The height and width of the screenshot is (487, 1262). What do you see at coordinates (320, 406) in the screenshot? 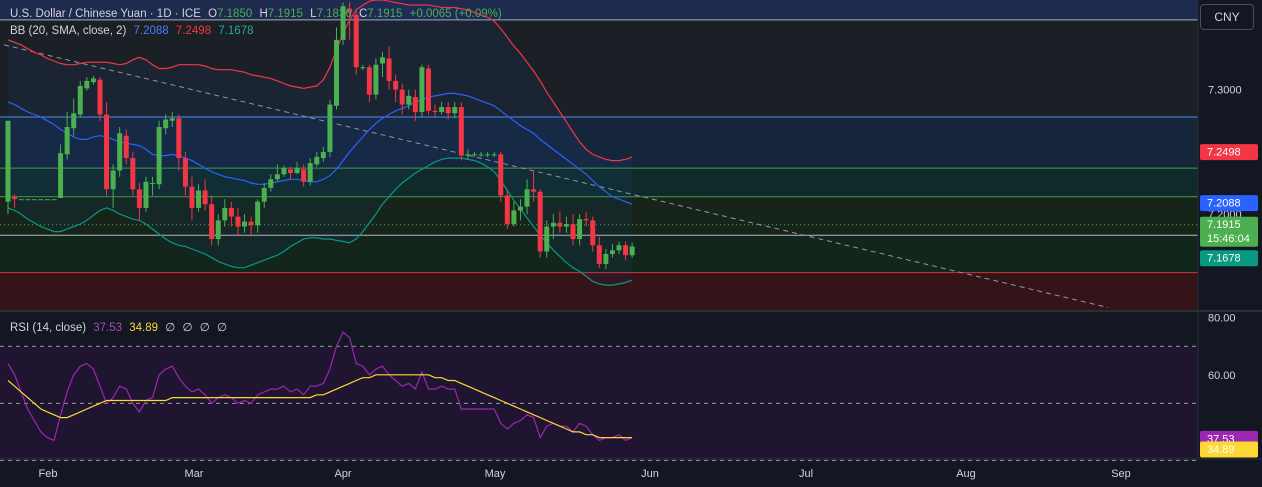
I see `rsi-ma-line` at bounding box center [320, 406].